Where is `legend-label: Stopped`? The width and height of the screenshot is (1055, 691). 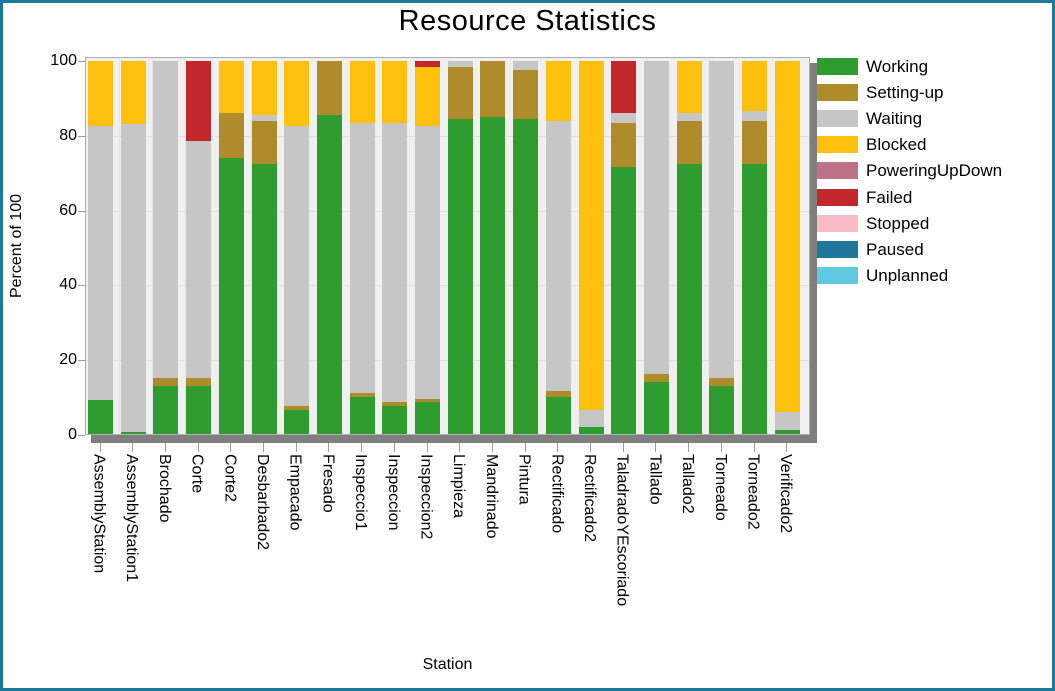
legend-label: Stopped is located at coordinates (898, 223).